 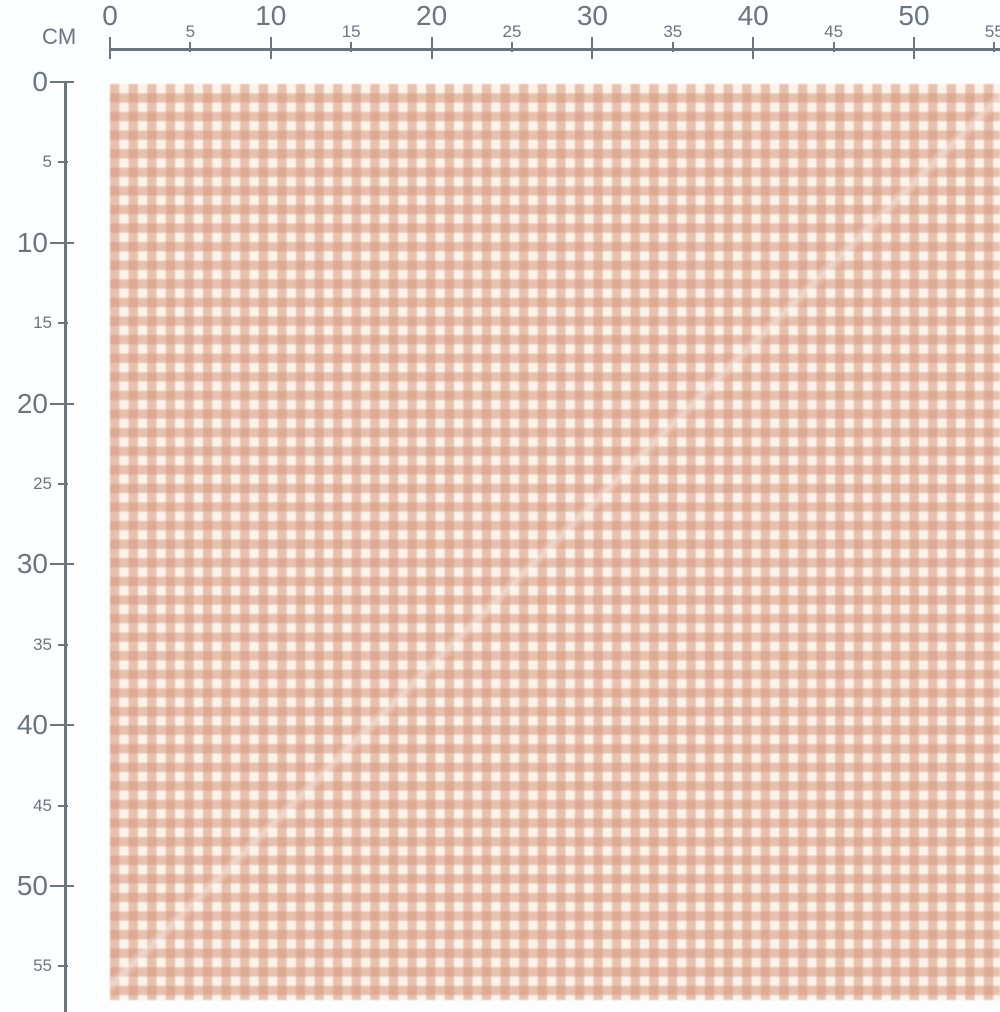 What do you see at coordinates (32, 564) in the screenshot?
I see `v-ruler-label: 30` at bounding box center [32, 564].